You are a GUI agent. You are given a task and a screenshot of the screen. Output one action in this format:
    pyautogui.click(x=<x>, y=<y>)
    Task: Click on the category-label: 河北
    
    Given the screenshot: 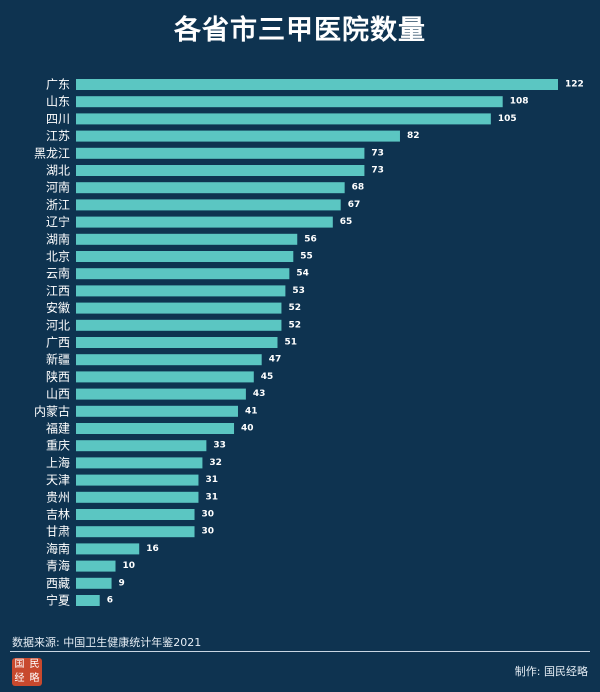 What is the action you would take?
    pyautogui.click(x=58, y=325)
    